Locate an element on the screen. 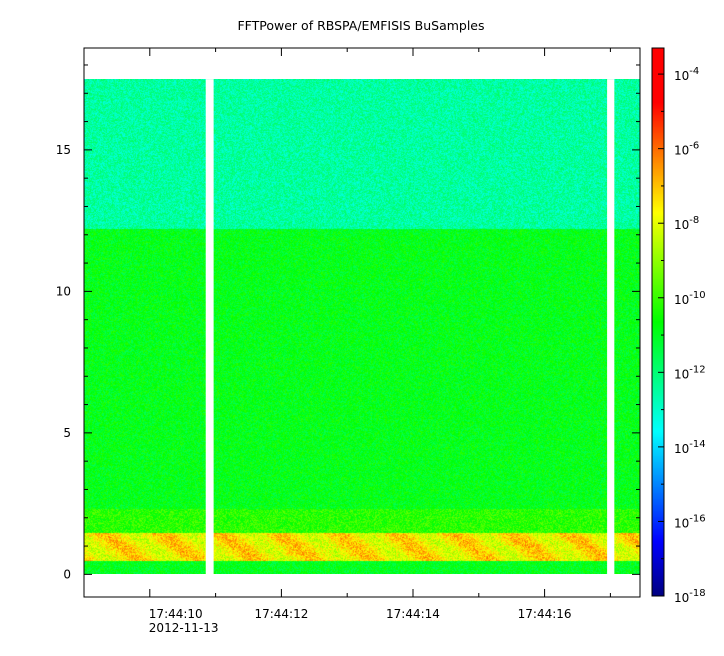  y-tick-label: 5 is located at coordinates (67, 433).